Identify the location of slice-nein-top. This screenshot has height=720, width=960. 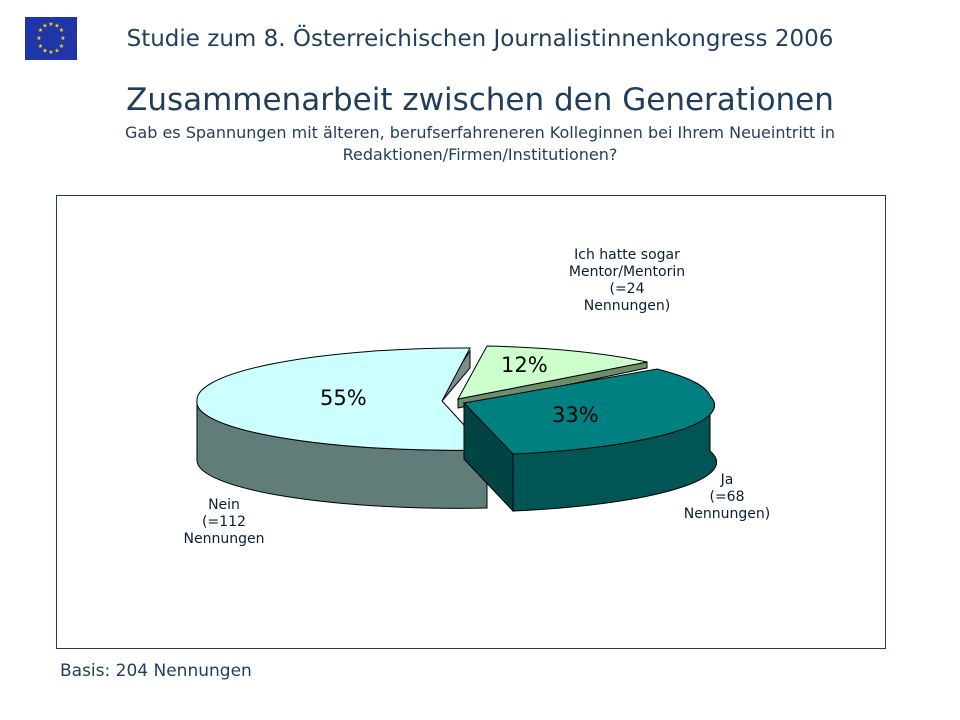
(342, 399).